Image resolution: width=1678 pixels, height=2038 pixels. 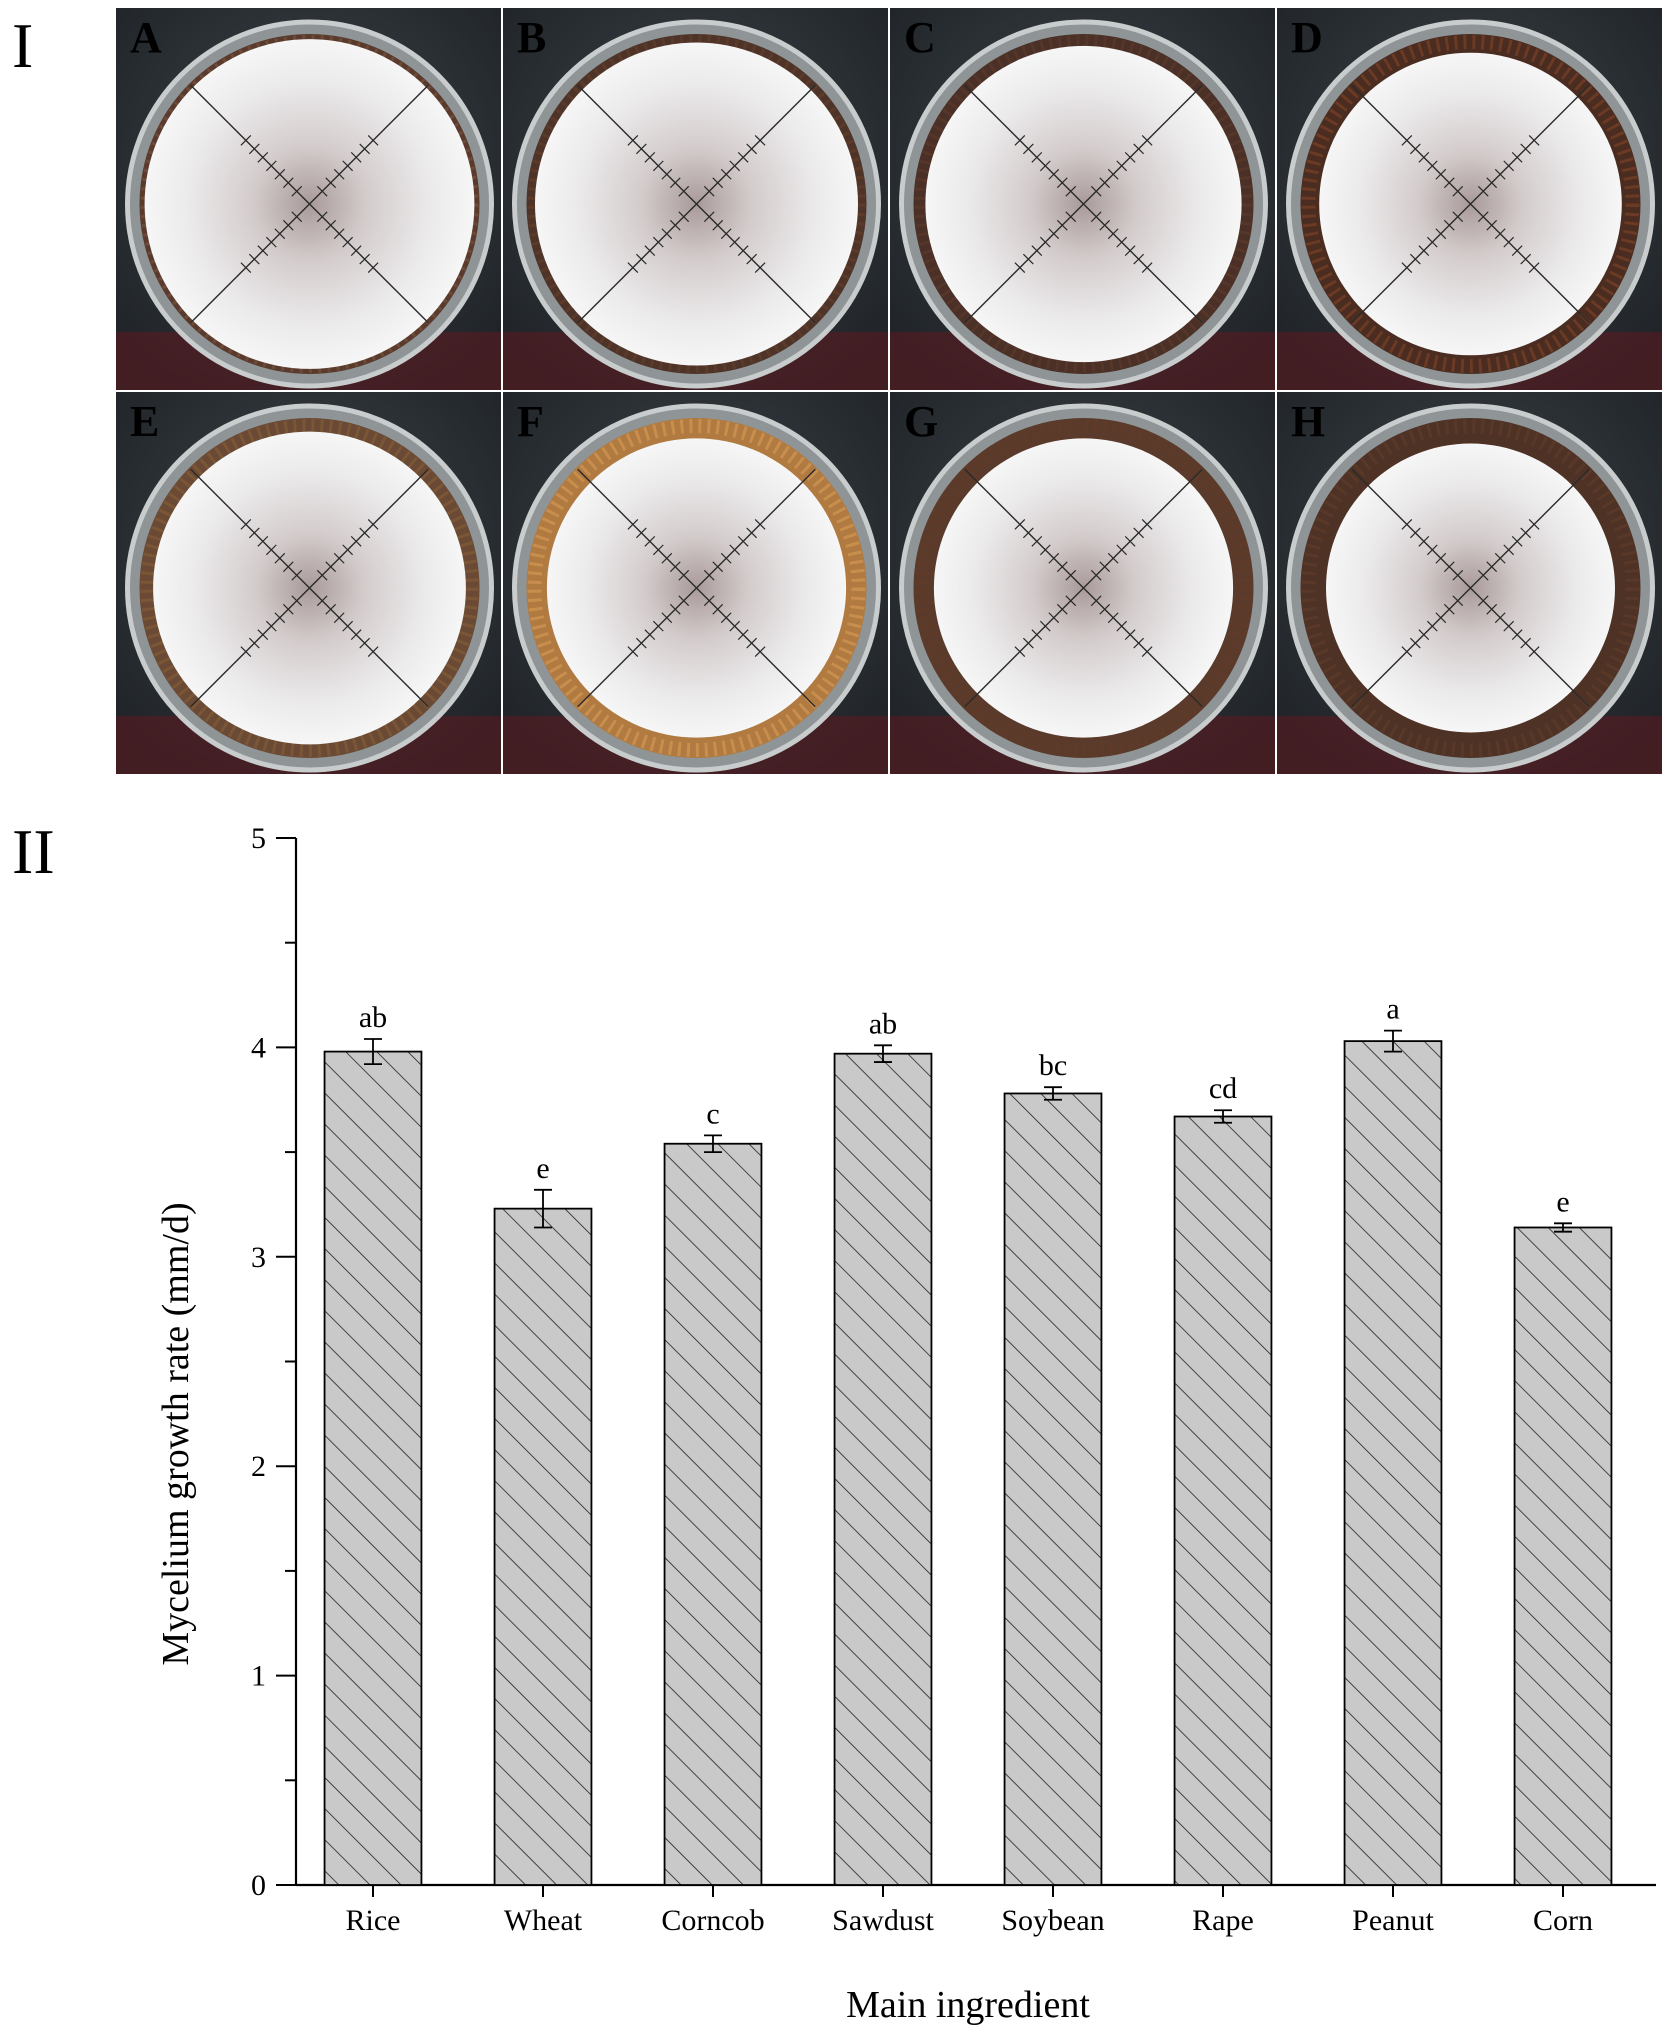 What do you see at coordinates (146, 37) in the screenshot?
I see `plate-letter: A` at bounding box center [146, 37].